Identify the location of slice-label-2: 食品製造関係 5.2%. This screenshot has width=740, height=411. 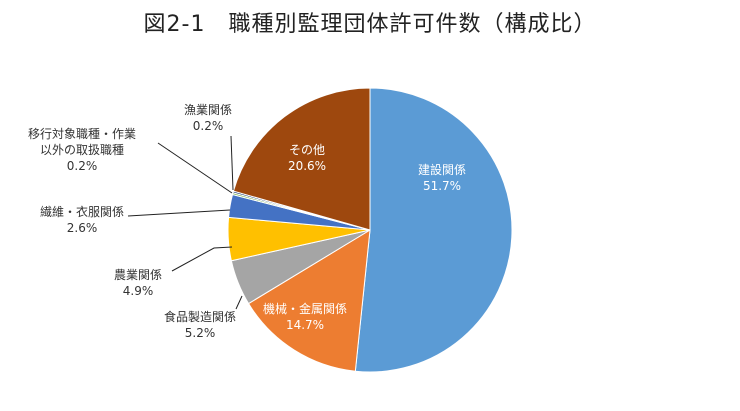
(200, 324).